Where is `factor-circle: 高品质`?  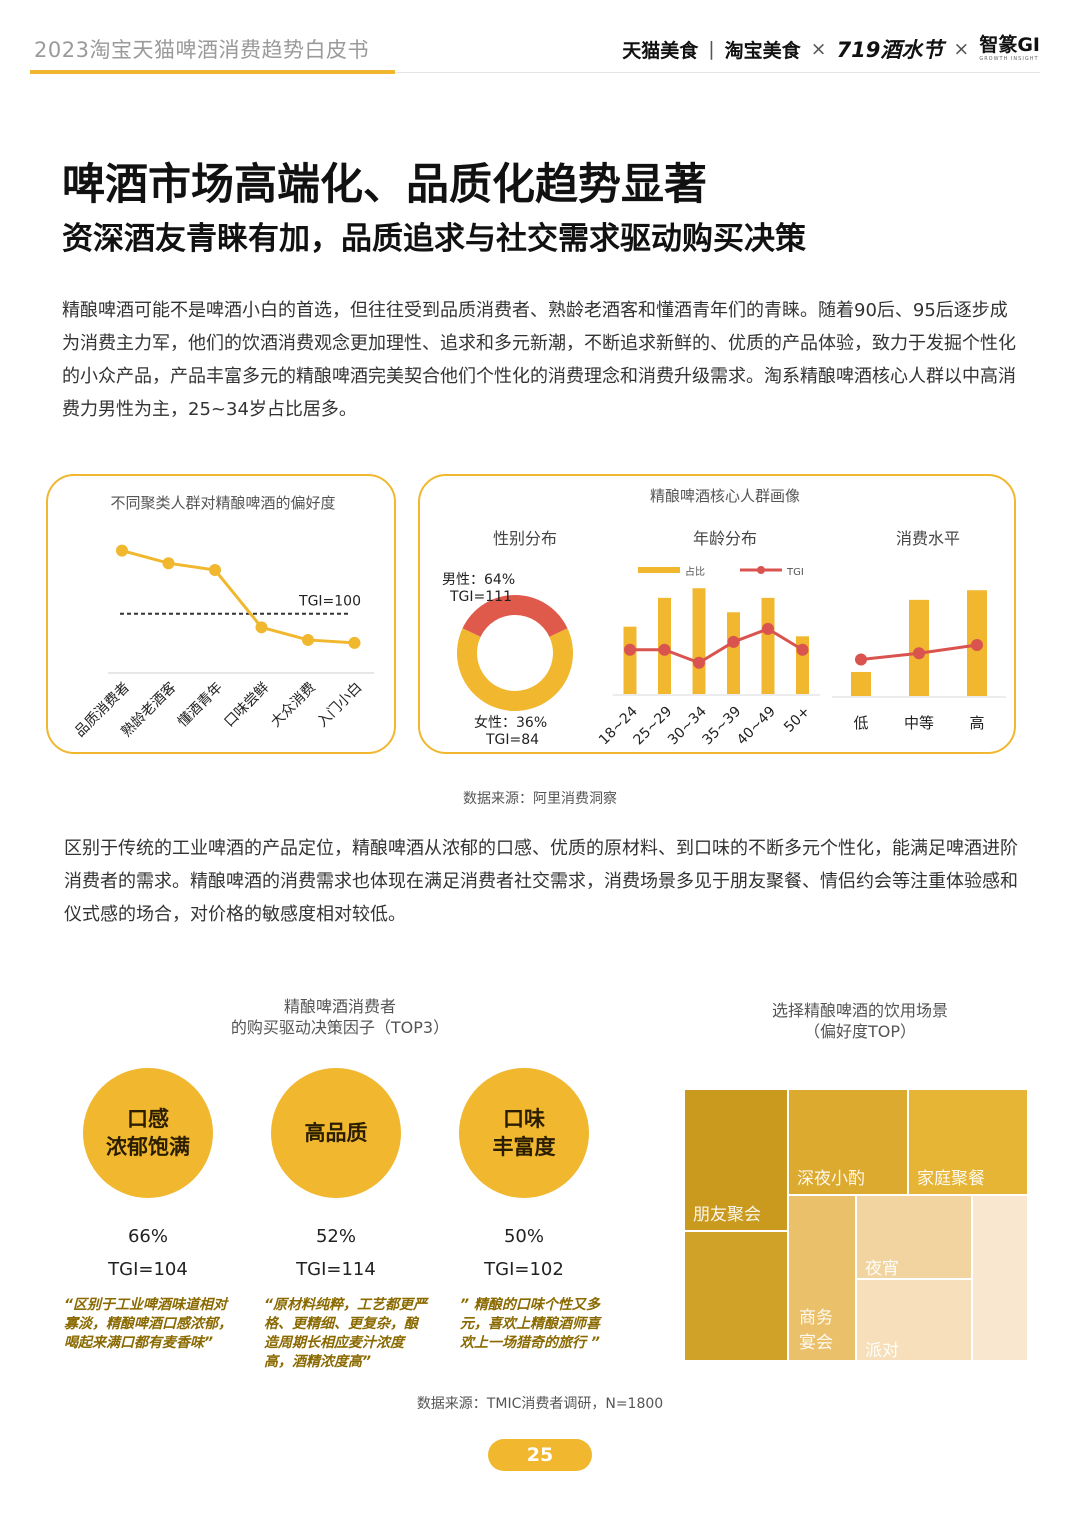
factor-circle: 高品质 is located at coordinates (336, 1133).